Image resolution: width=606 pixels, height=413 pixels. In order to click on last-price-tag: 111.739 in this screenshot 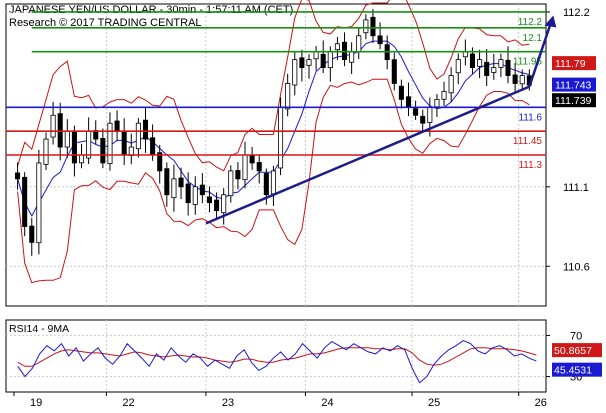, I will do `click(573, 101)`.